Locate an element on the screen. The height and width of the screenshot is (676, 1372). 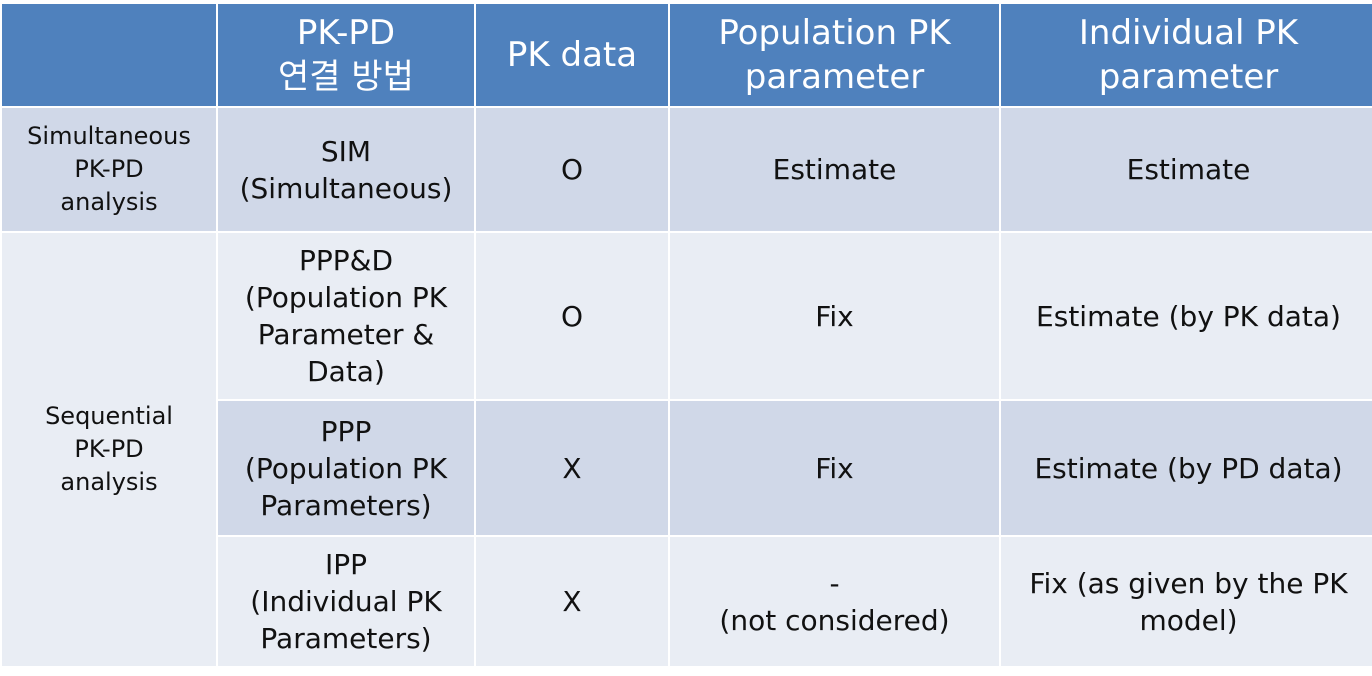
header-pk-data: PK data is located at coordinates (572, 55).